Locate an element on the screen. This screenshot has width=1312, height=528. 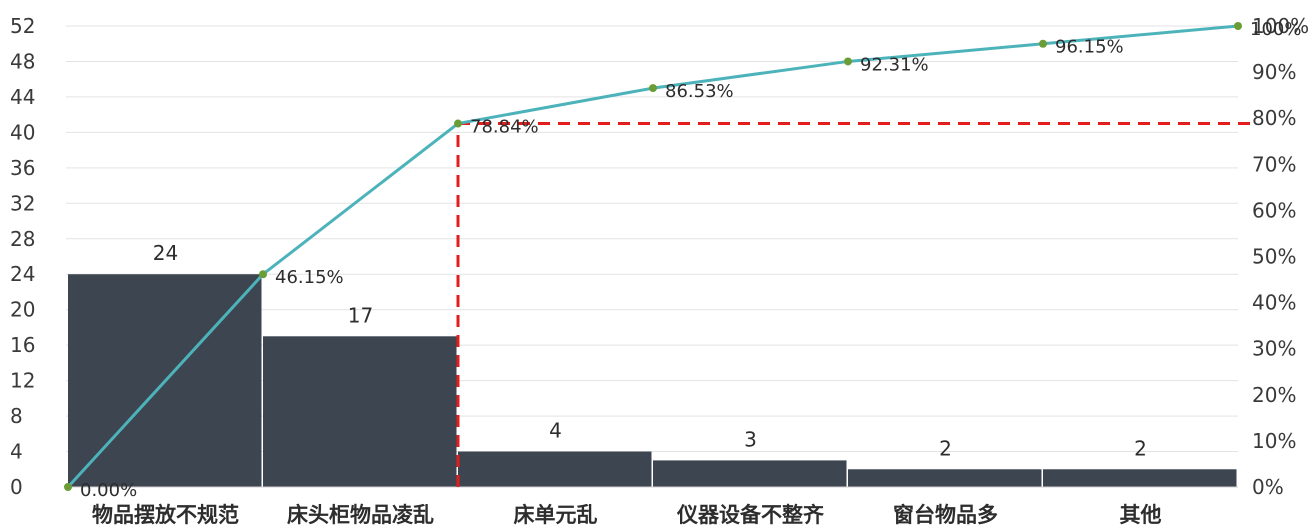
cumulative-label: 46.15% is located at coordinates (309, 277).